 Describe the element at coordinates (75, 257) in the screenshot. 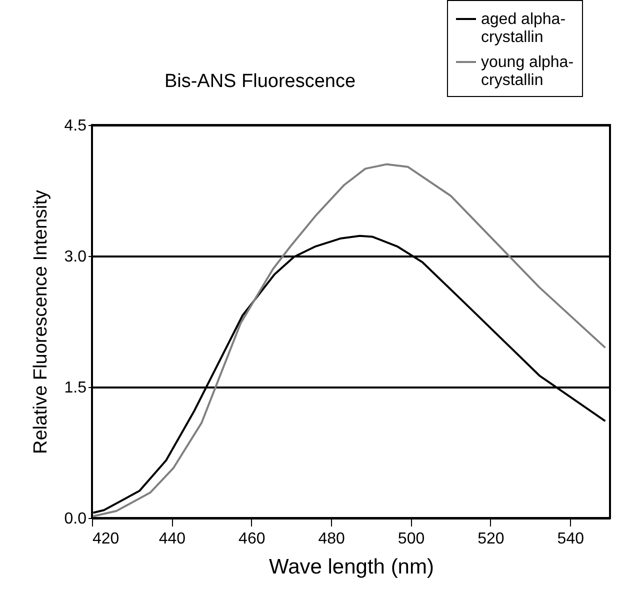

I see `y-tick-label: 3.0` at that location.